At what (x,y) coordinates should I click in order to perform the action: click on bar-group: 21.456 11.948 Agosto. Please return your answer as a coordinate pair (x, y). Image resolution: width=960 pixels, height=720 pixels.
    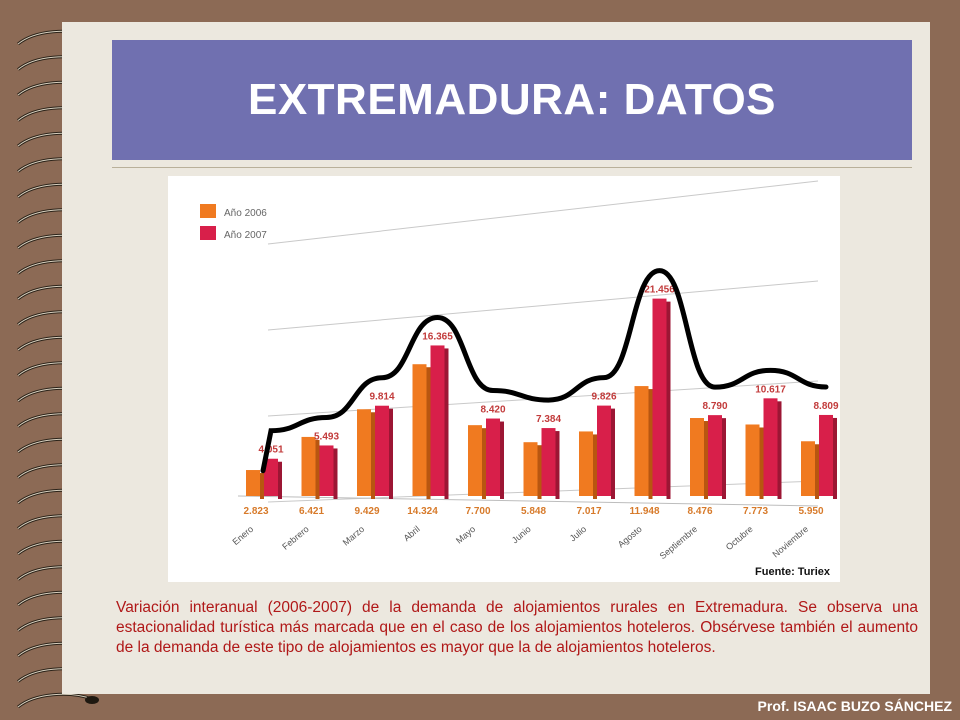
    Looking at the image, I should click on (645, 417).